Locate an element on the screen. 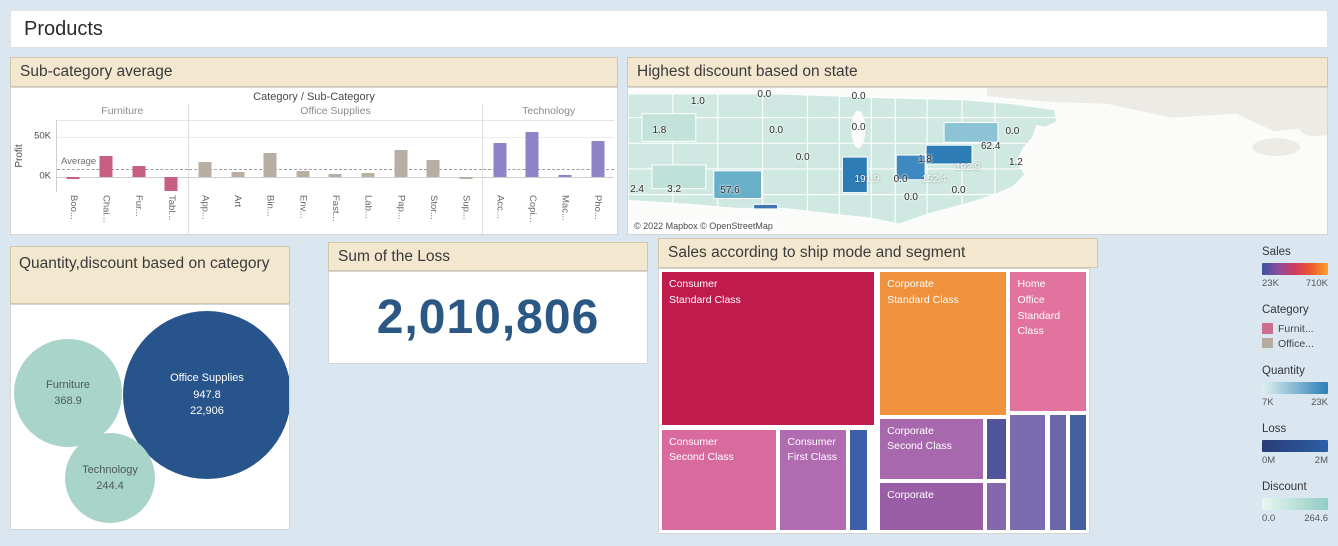 The width and height of the screenshot is (1338, 546). bubble-label-line: Furniture is located at coordinates (68, 384).